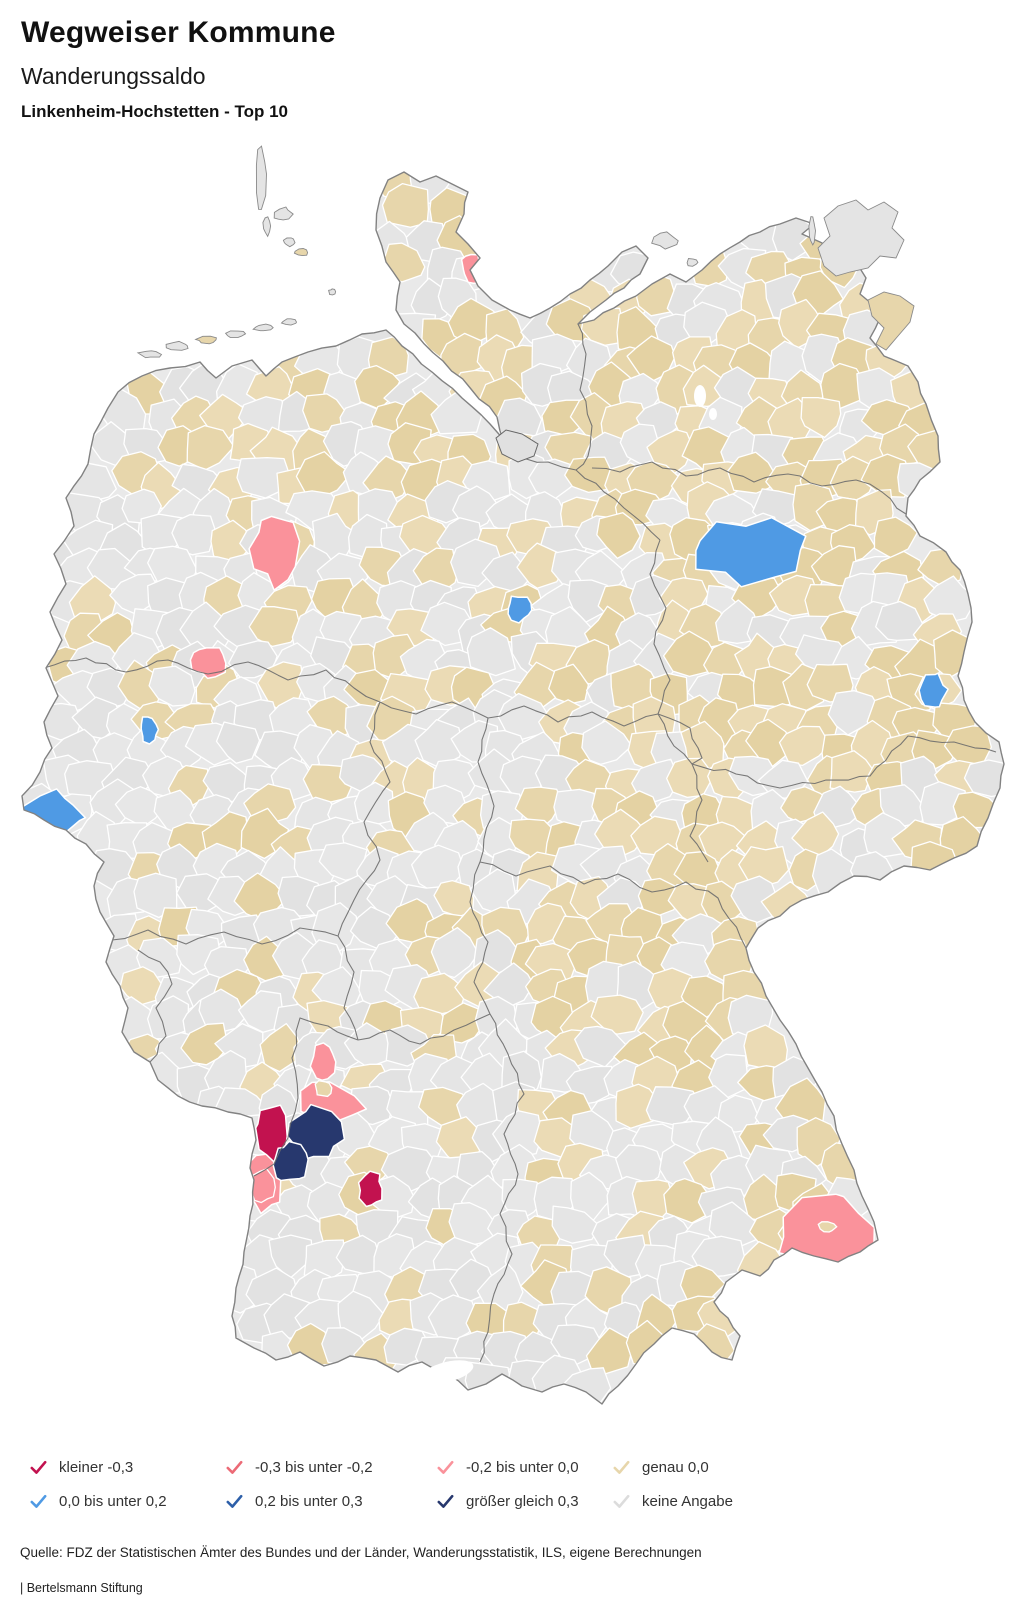  I want to click on lake-mueritz, so click(700, 396).